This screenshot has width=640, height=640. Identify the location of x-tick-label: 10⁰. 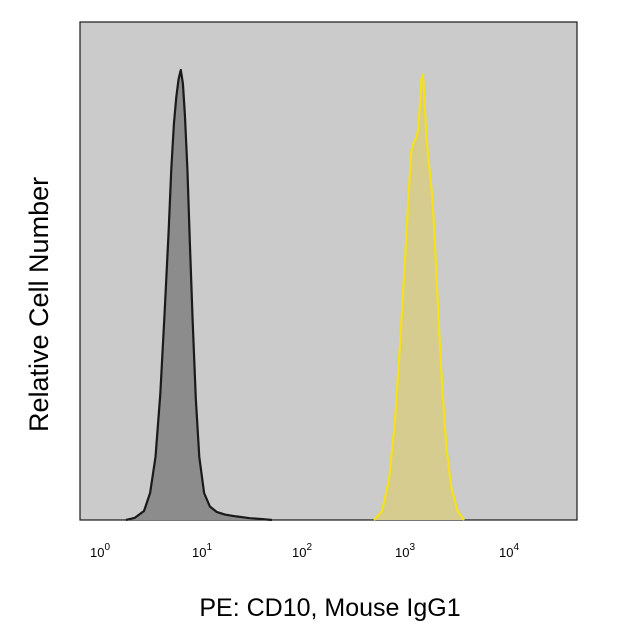
(100, 551).